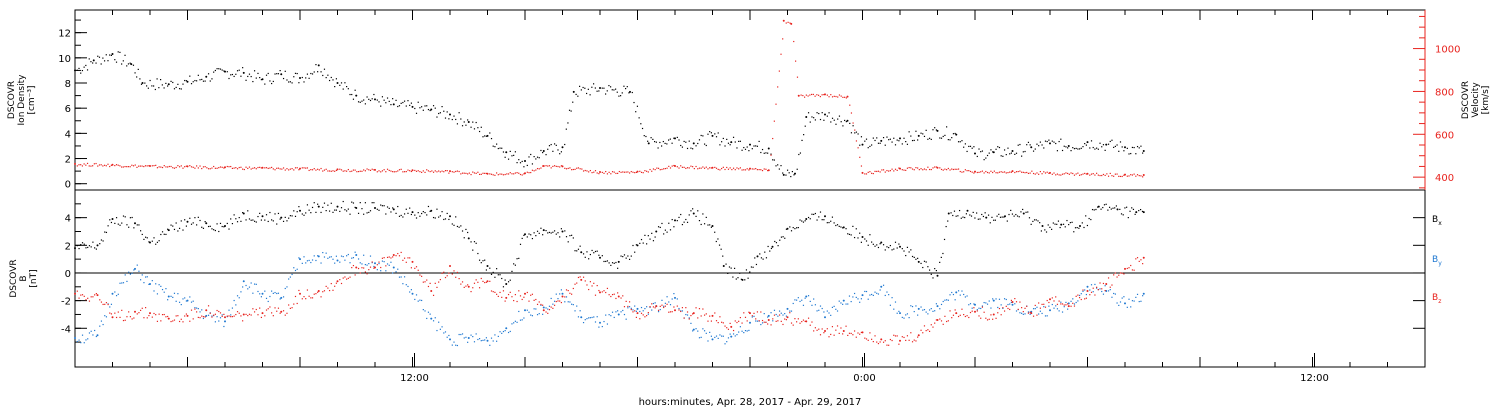  Describe the element at coordinates (1440, 223) in the screenshot. I see `legend-subscript: x` at that location.